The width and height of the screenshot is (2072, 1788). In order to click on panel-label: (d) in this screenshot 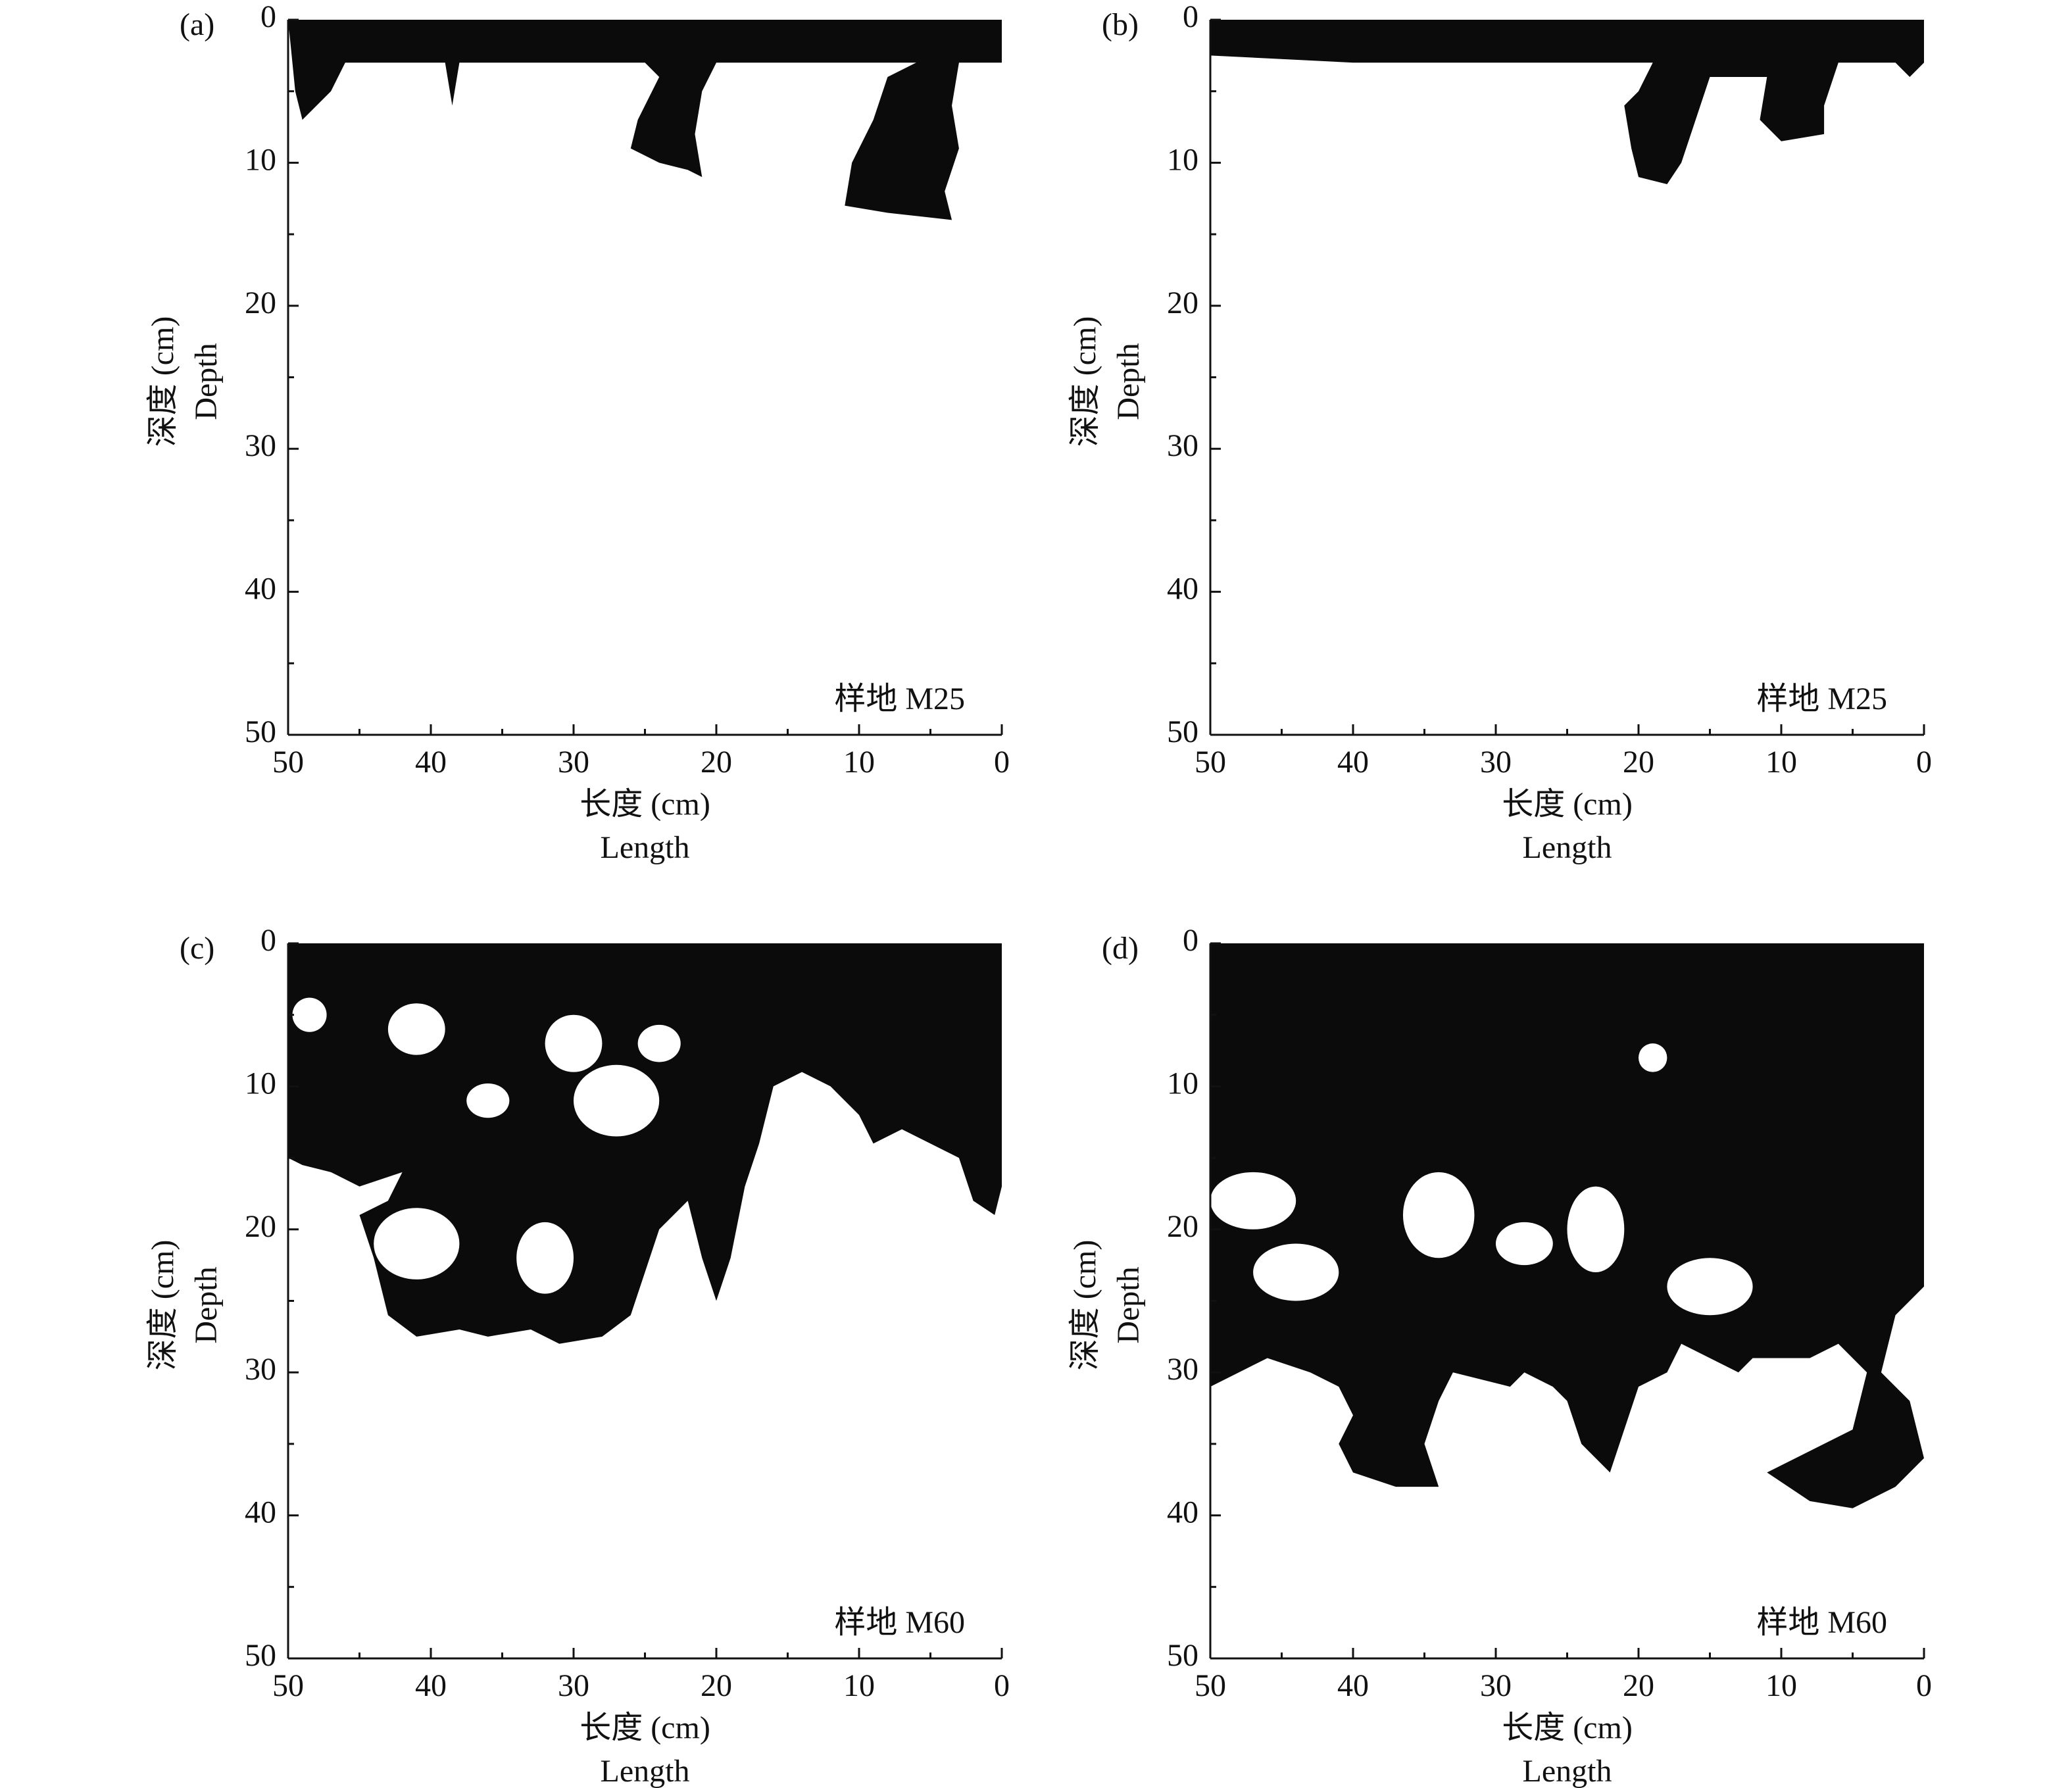, I will do `click(1120, 948)`.